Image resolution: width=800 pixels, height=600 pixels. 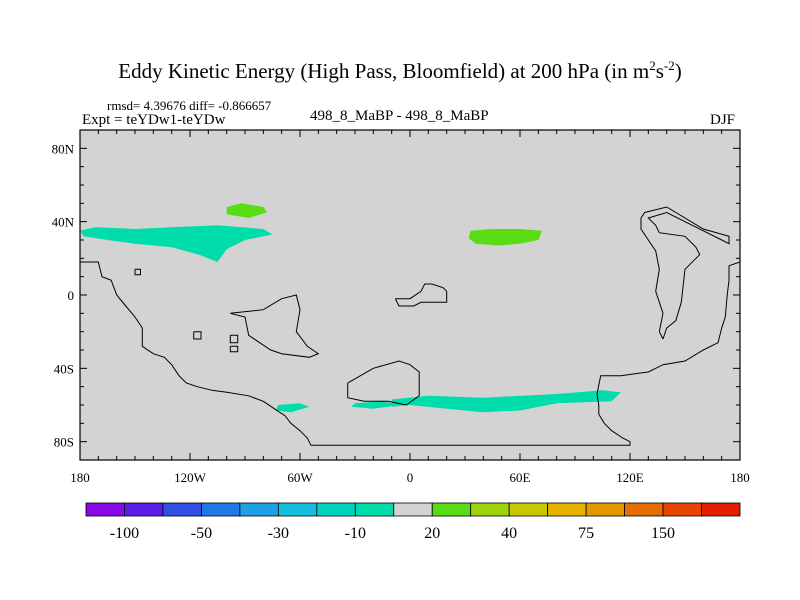 I want to click on x-tick-label: 0, so click(x=410, y=477).